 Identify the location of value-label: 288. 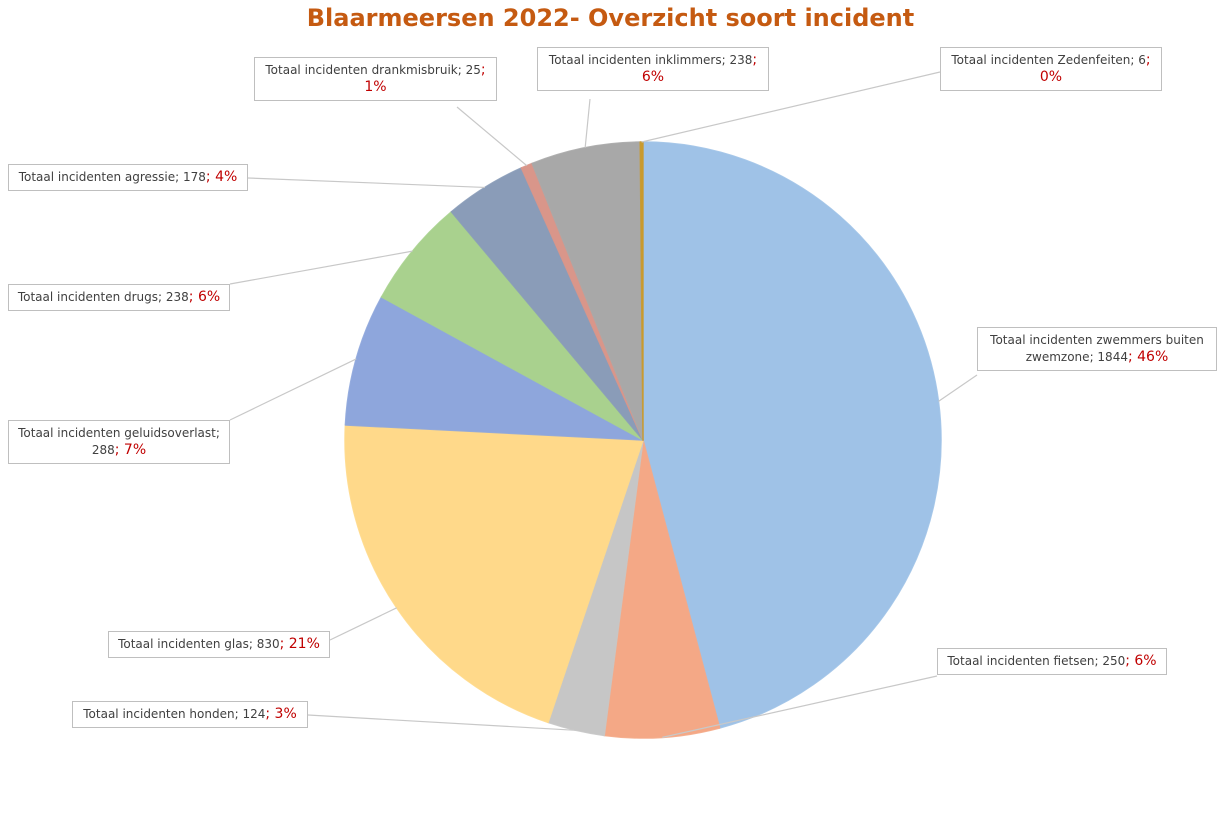
(103, 450).